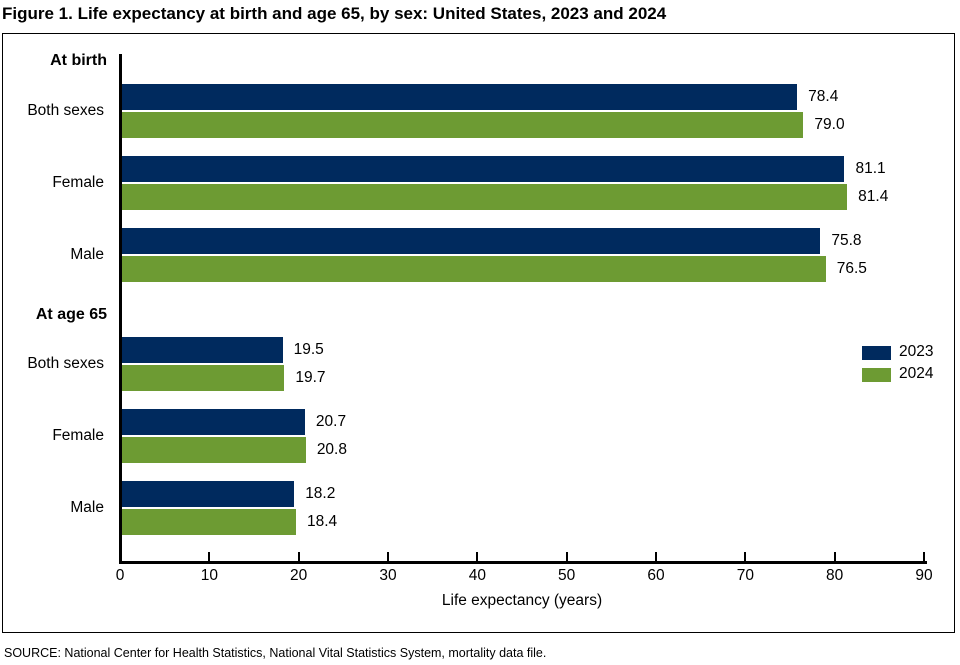 This screenshot has height=665, width=960. I want to click on bar-2023-at-age-65-both-sexes, so click(202, 350).